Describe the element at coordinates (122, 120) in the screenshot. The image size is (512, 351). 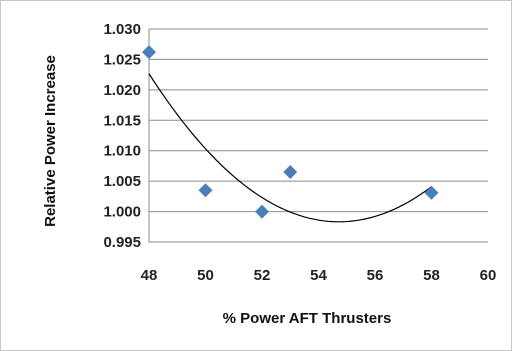
I see `y-tick-label: 1.015` at that location.